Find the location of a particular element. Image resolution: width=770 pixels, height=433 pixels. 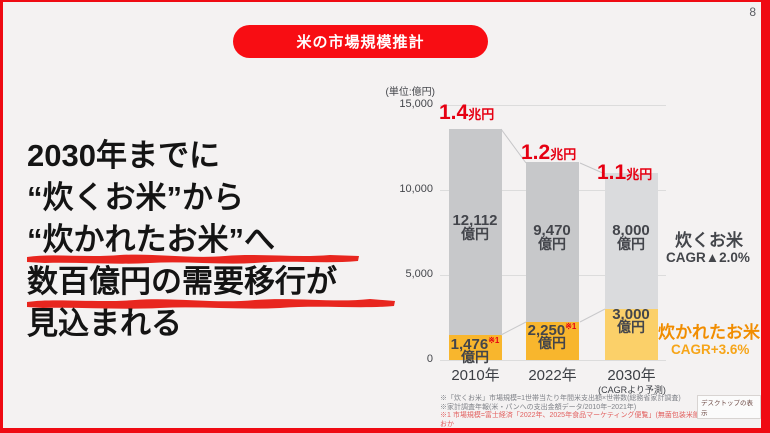

footnote-line-1: ※「炊くお米」市場規模=1世帯当たり年間米支出額×世帯数(総務省家計調査) is located at coordinates (560, 398).